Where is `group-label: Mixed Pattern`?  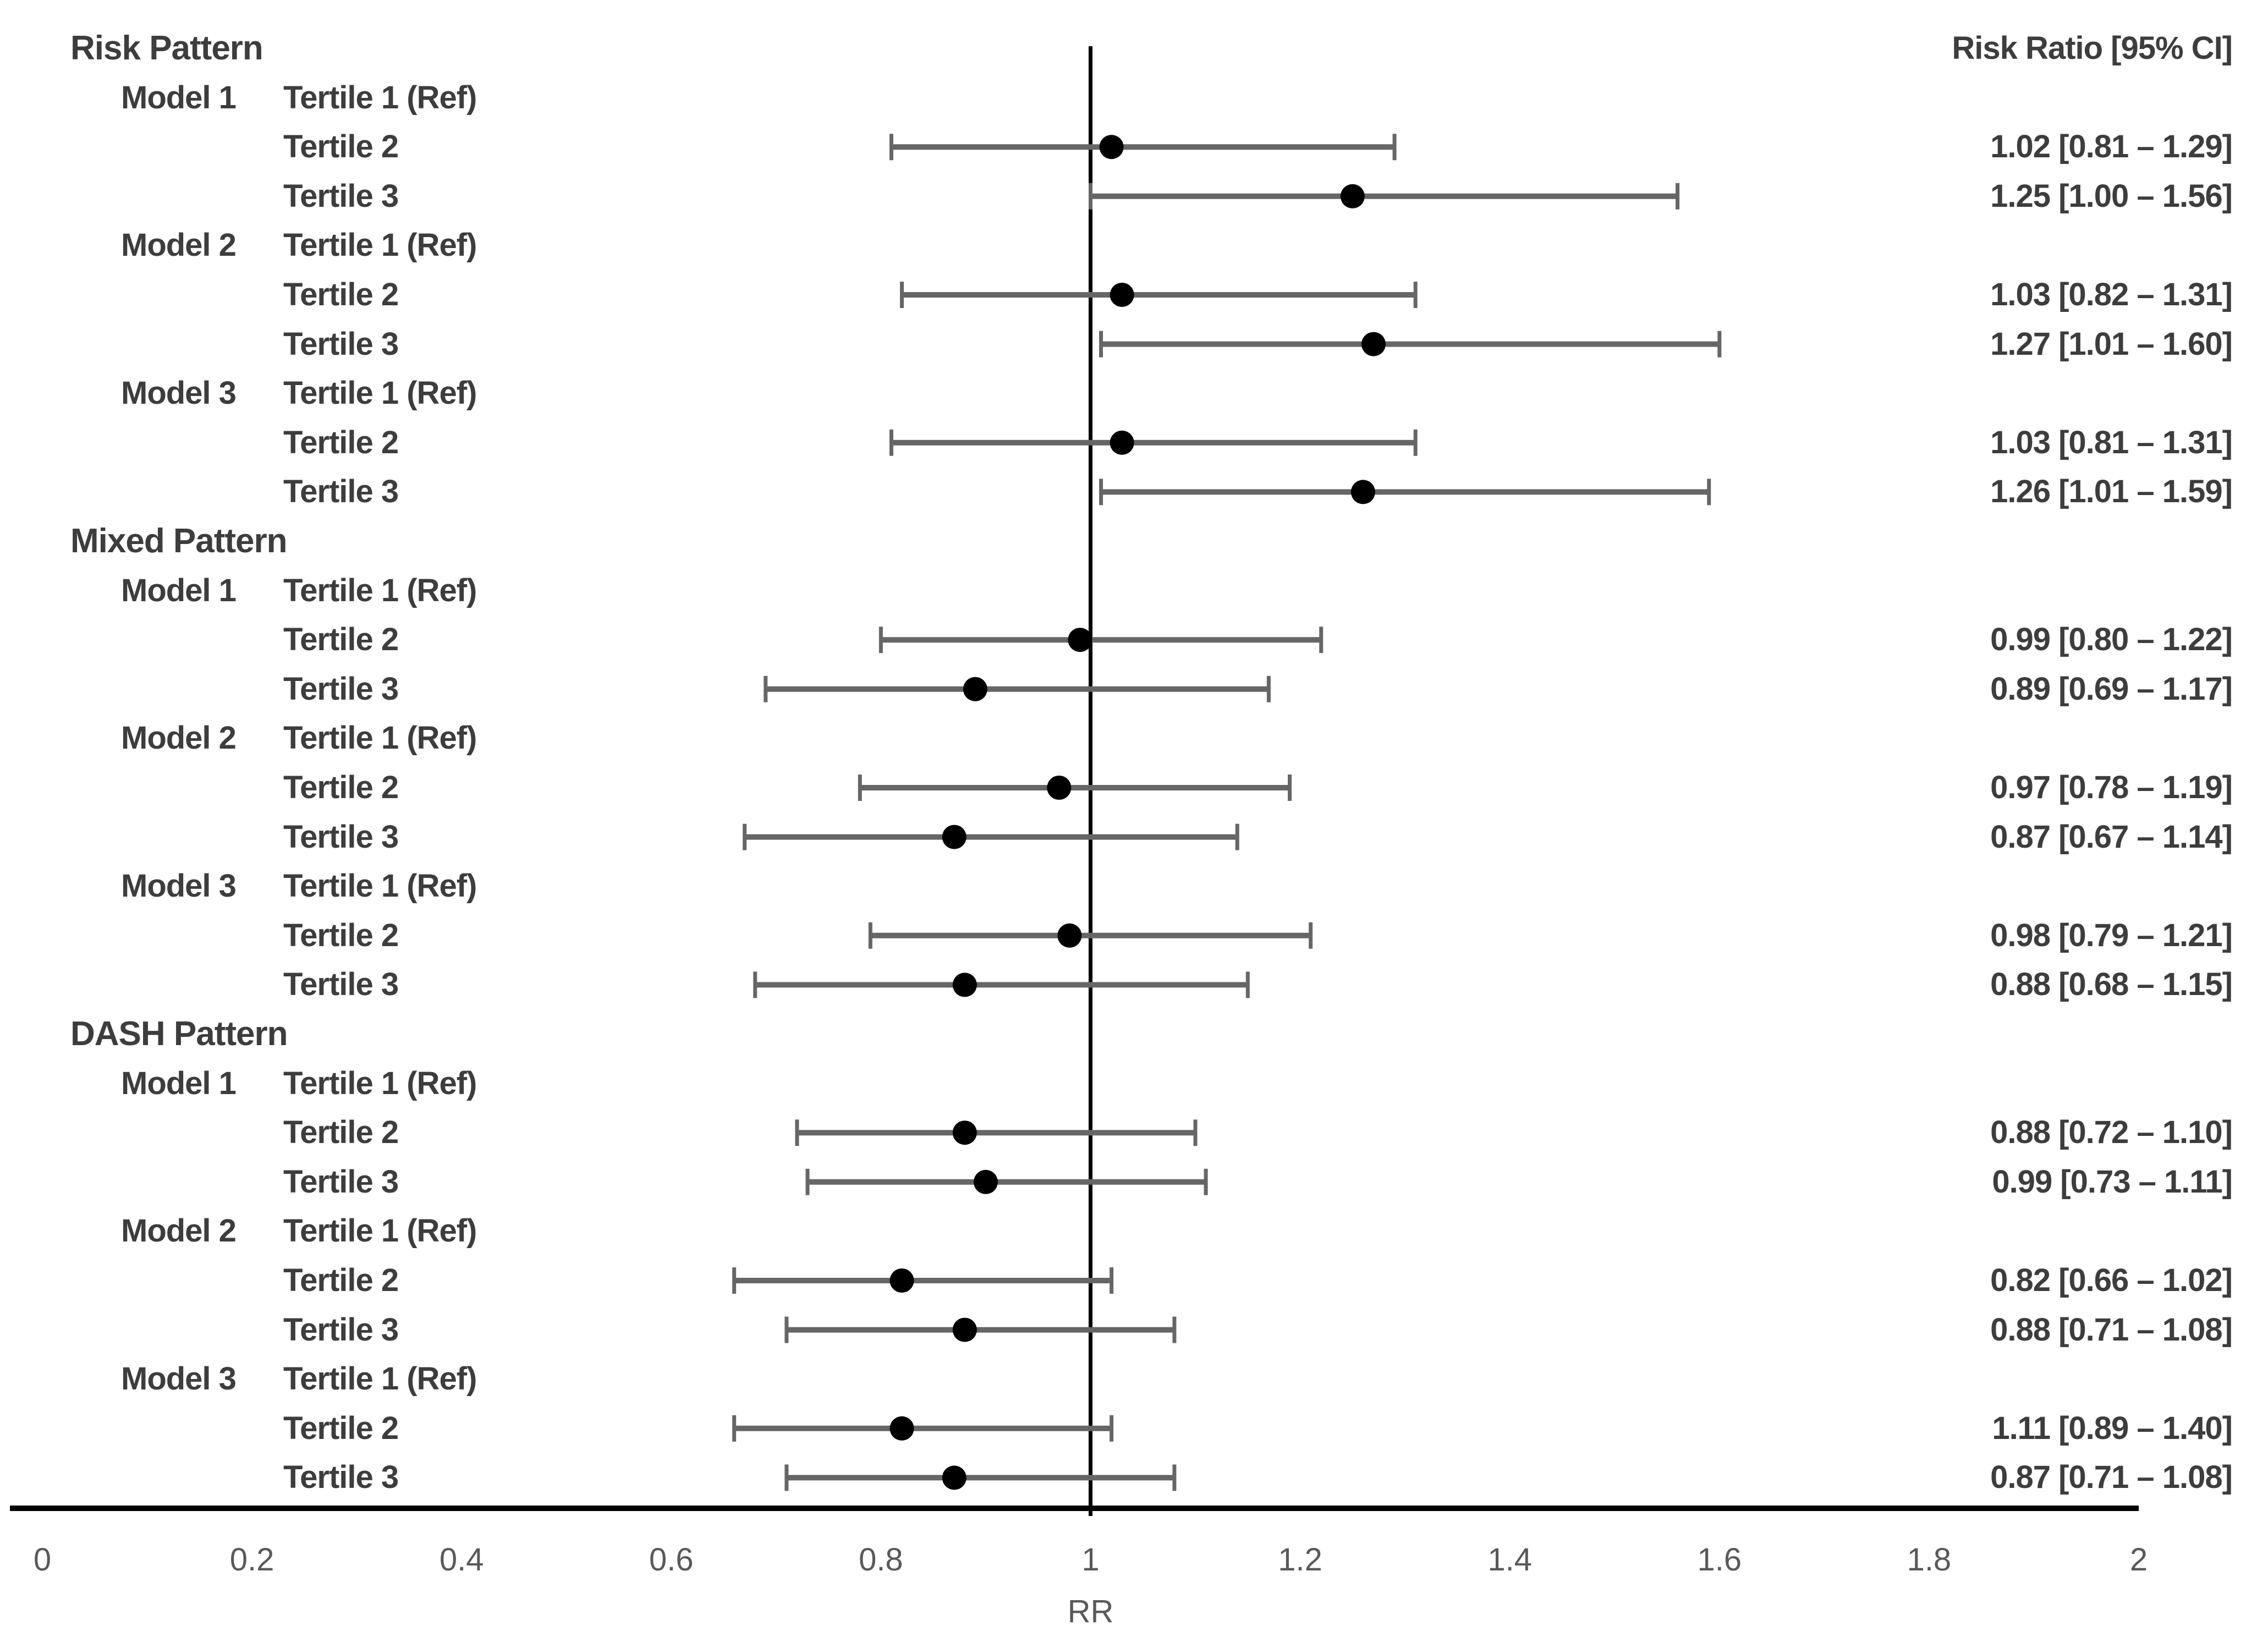 group-label: Mixed Pattern is located at coordinates (179, 541).